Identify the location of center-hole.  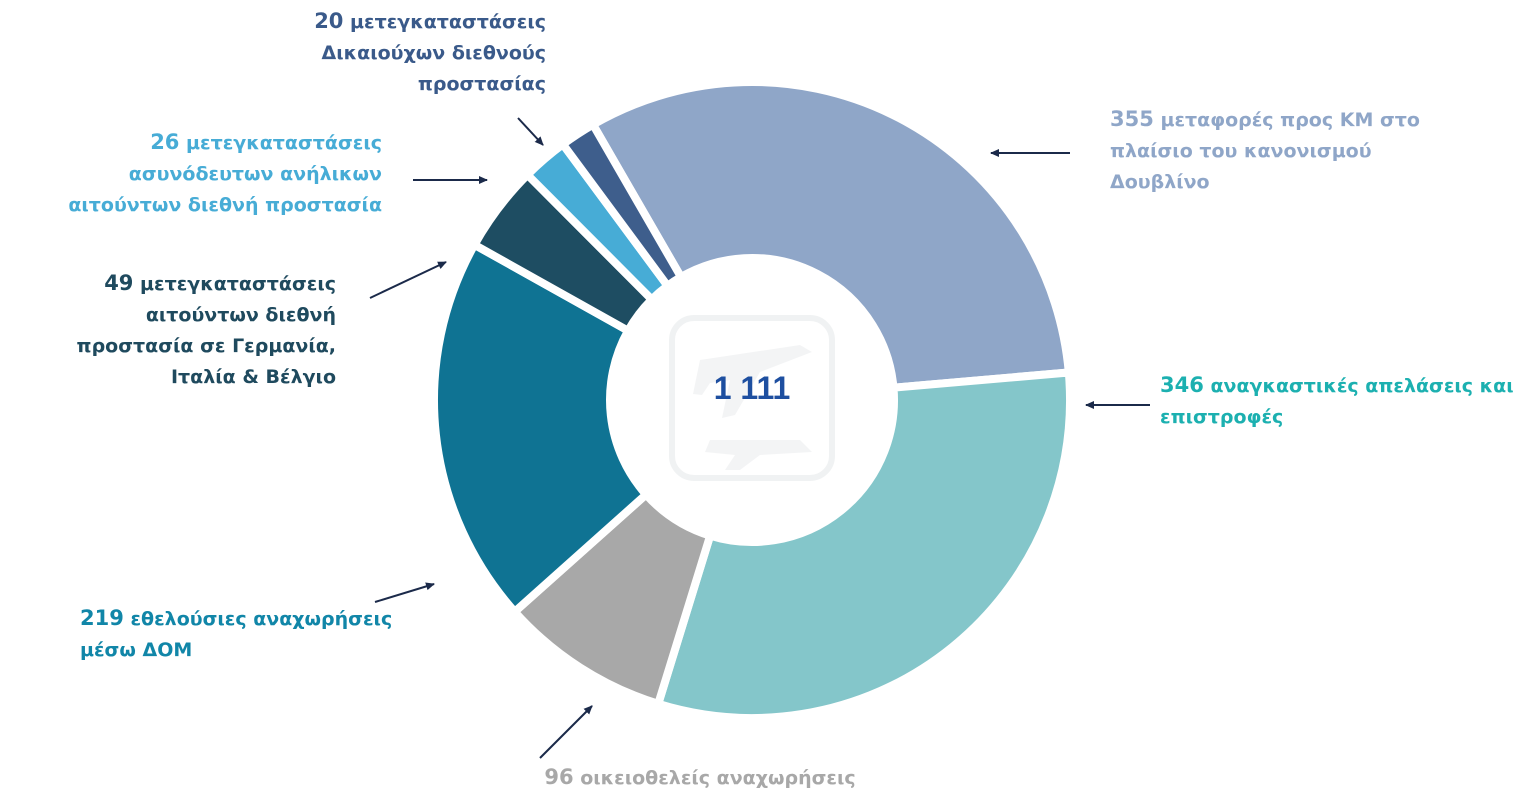
(752, 400).